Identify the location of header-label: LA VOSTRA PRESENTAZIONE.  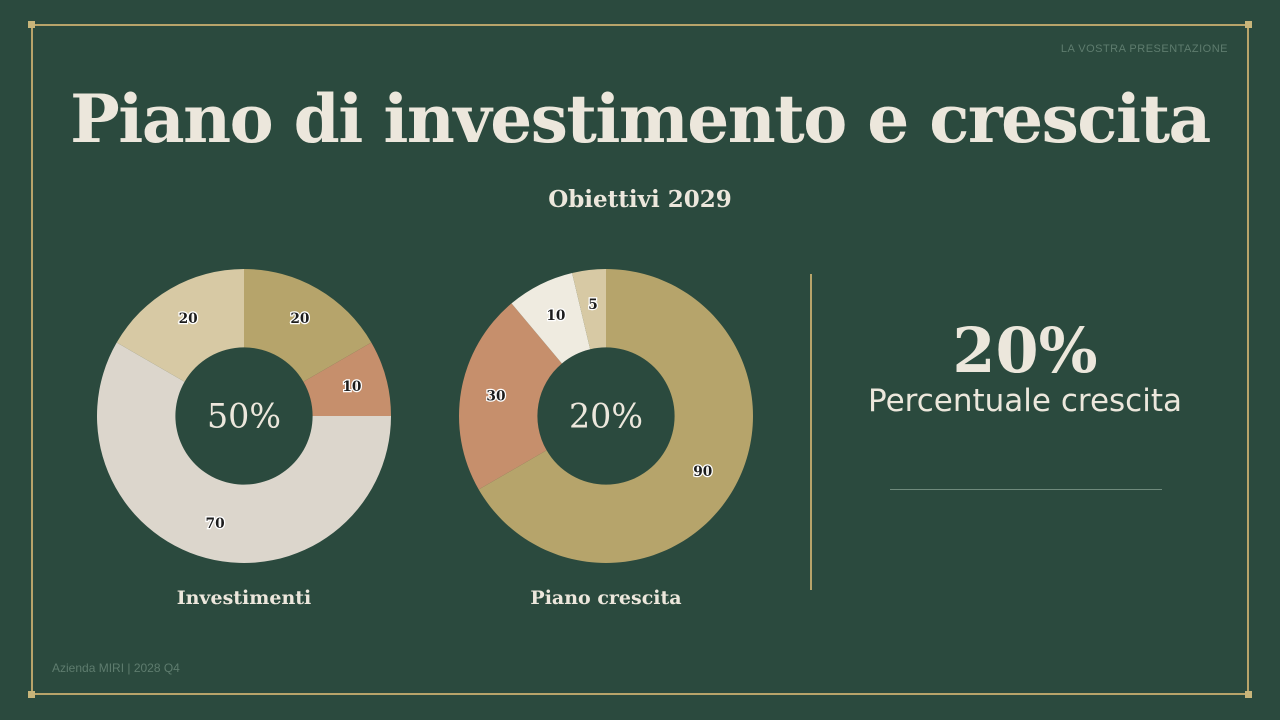
(1144, 49).